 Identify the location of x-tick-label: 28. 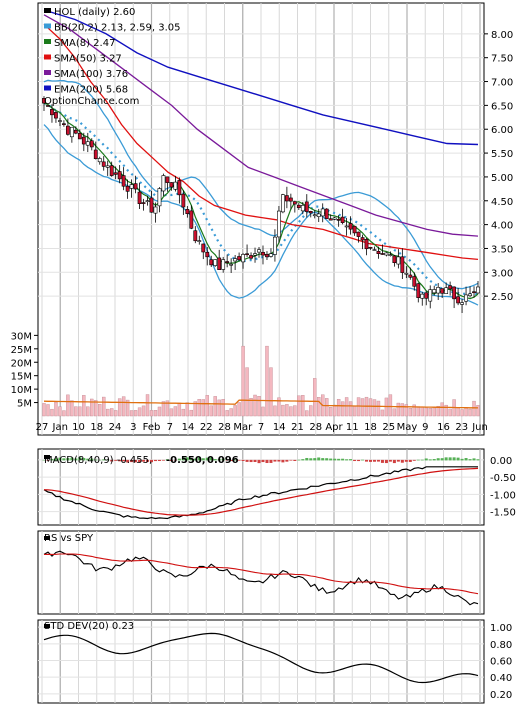
(224, 427).